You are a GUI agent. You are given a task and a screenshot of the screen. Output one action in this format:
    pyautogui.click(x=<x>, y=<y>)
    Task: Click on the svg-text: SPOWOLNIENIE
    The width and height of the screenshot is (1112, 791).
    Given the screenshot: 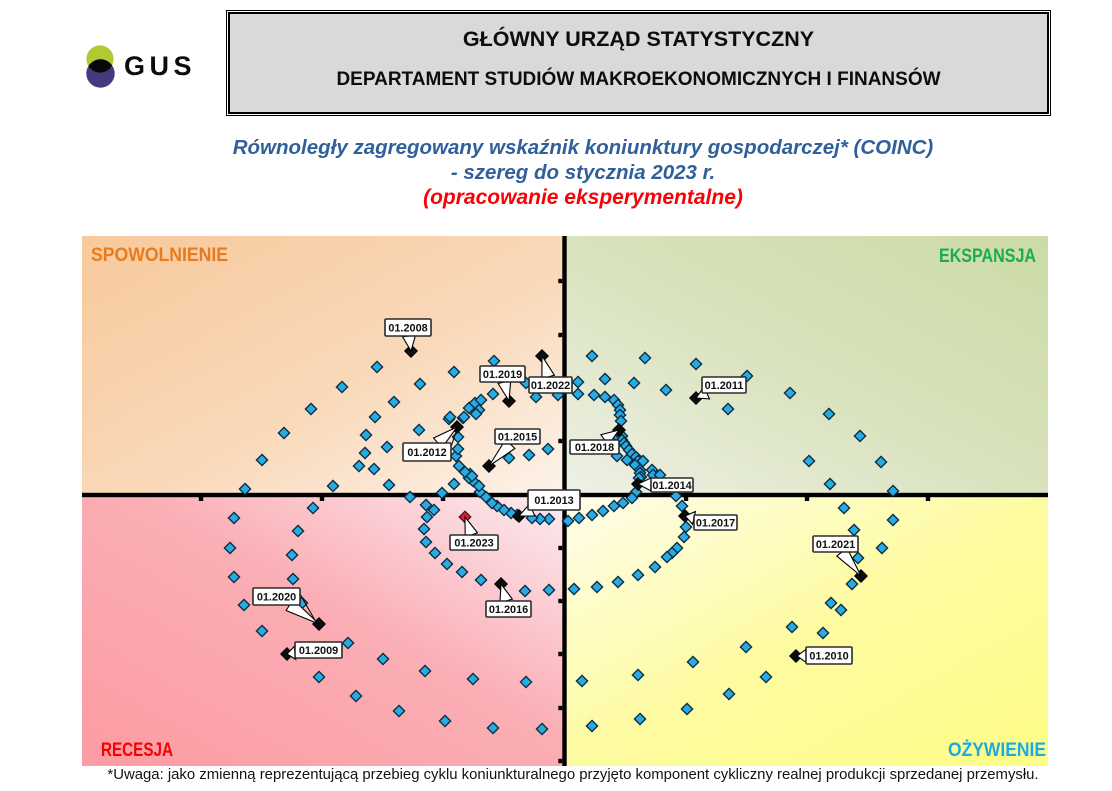 What is the action you would take?
    pyautogui.click(x=159, y=255)
    